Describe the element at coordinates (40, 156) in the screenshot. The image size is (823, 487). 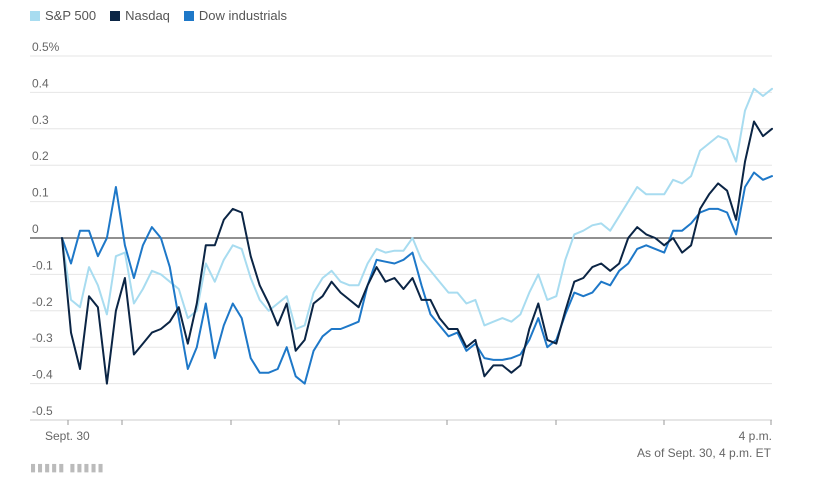
I see `y-tick-label: 0.2` at that location.